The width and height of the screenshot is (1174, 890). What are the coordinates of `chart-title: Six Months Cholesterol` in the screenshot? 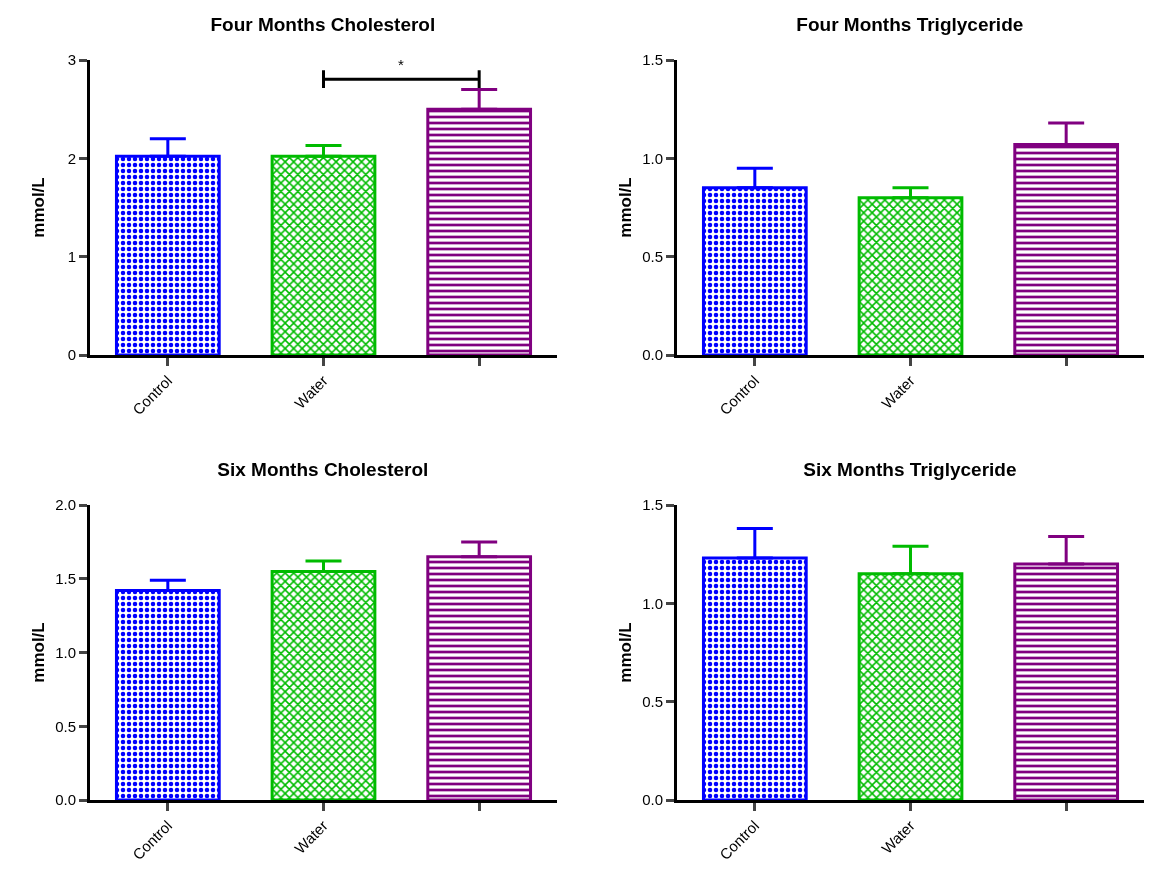 It's located at (323, 470).